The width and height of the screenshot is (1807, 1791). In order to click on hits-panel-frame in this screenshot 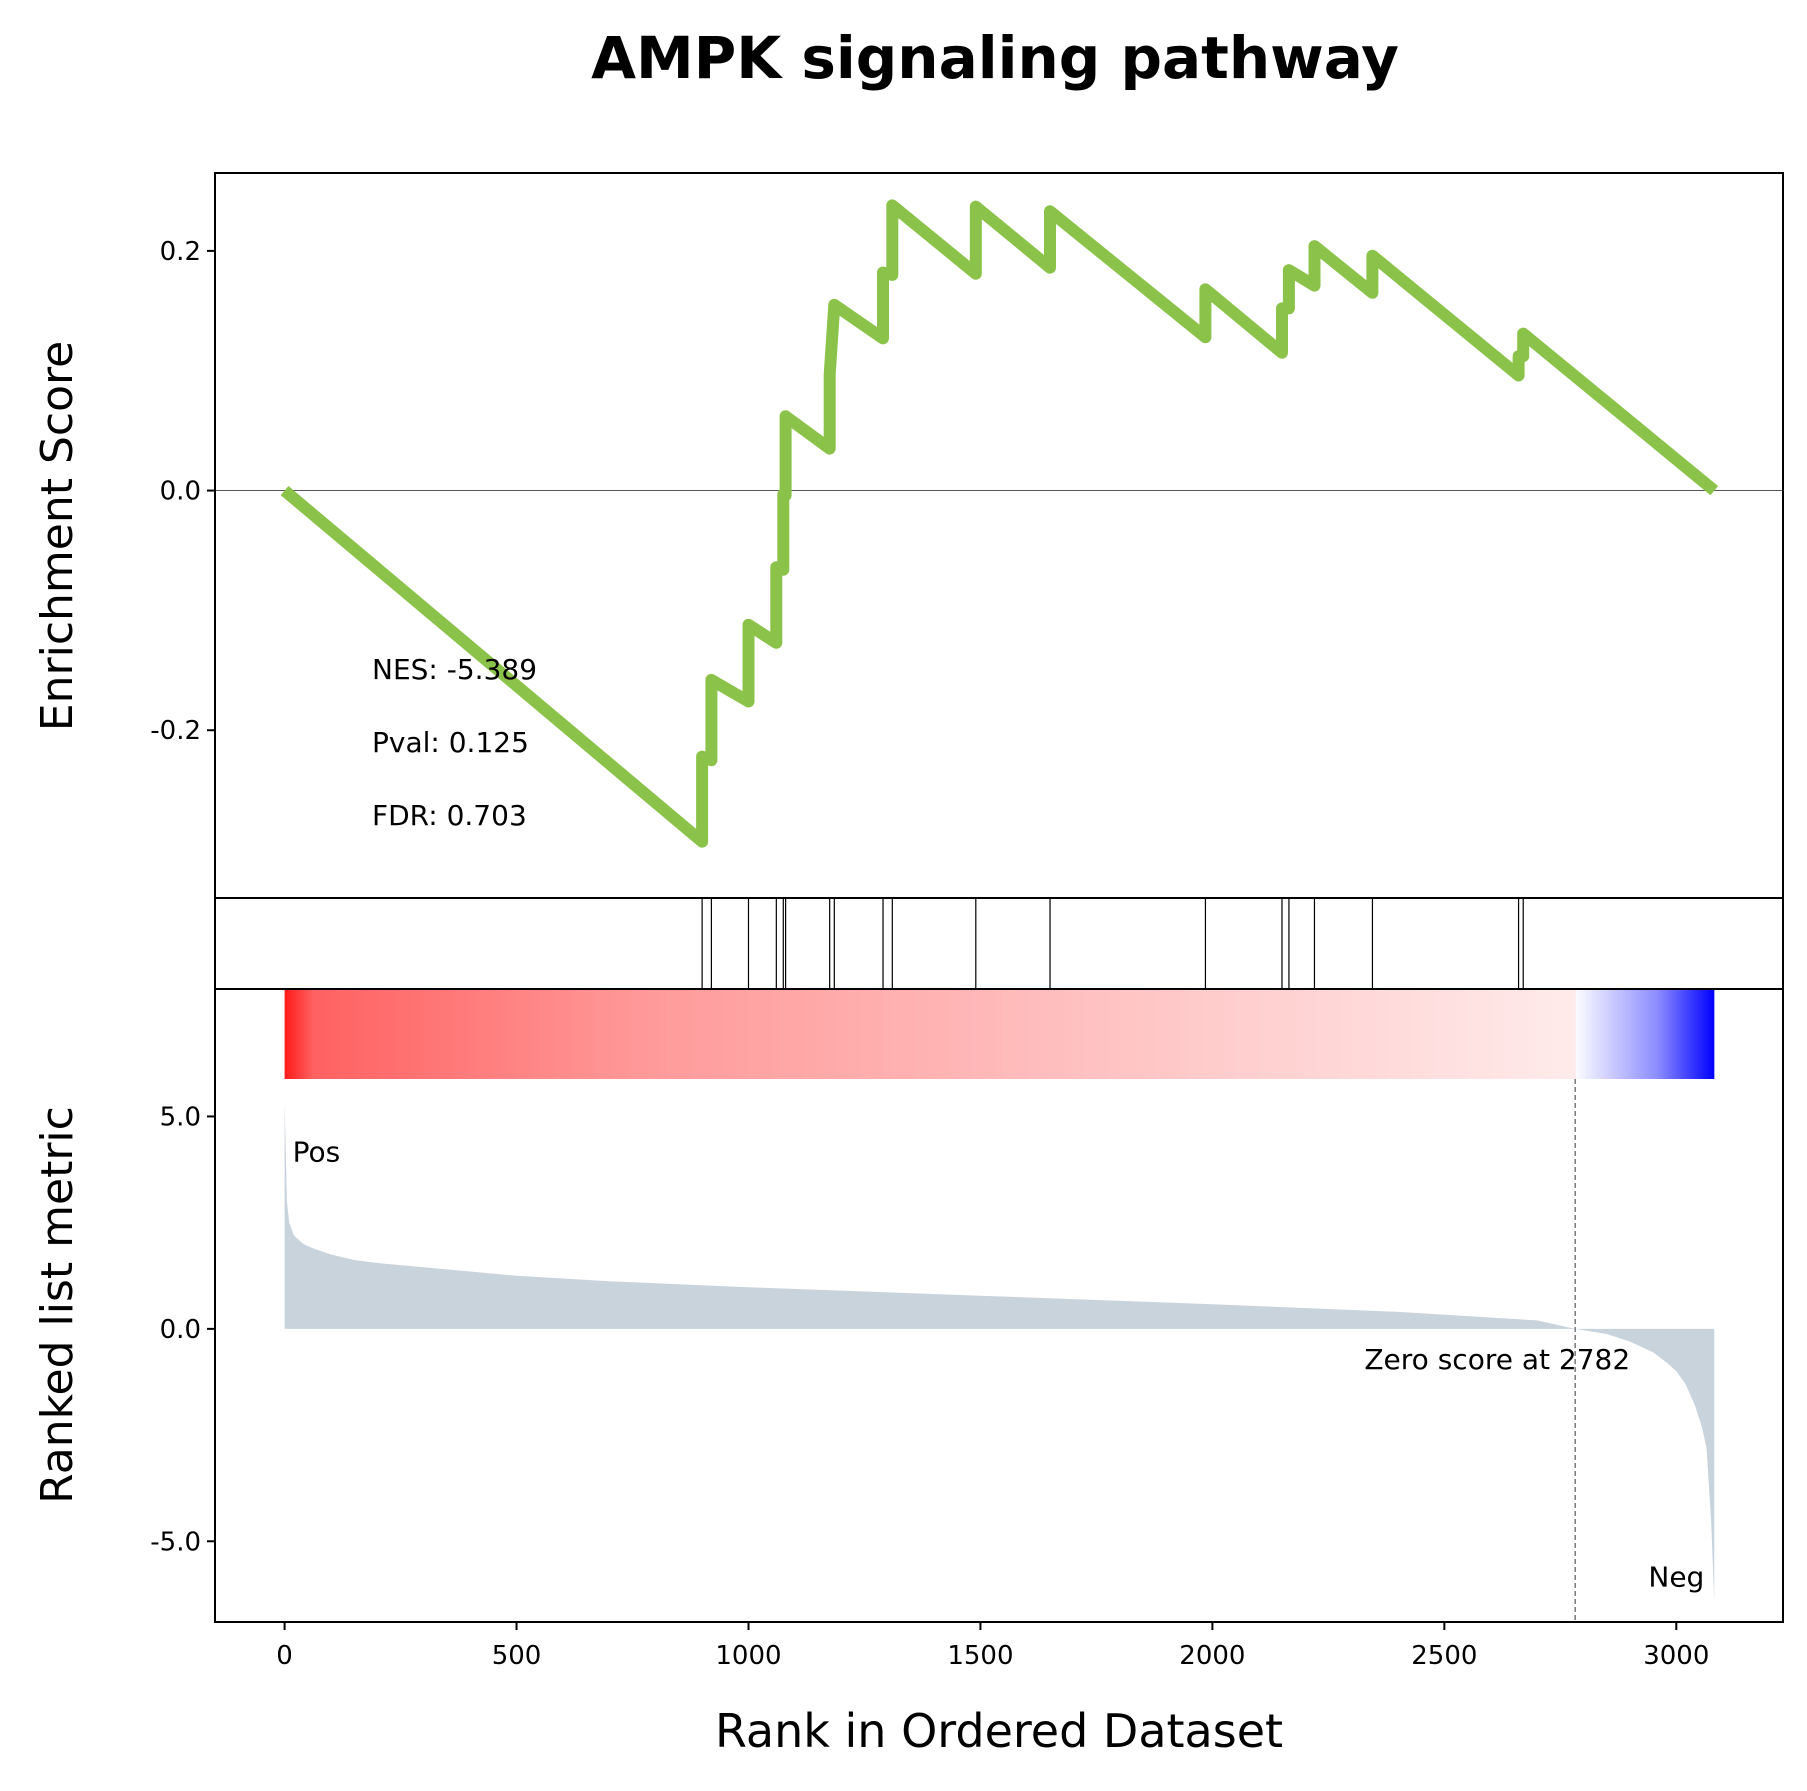, I will do `click(999, 943)`.